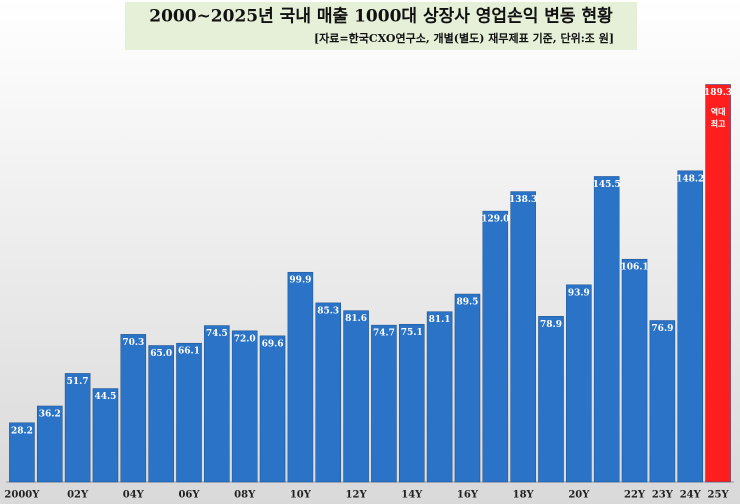 This screenshot has height=504, width=740. I want to click on x-tick-label: 23Y, so click(663, 495).